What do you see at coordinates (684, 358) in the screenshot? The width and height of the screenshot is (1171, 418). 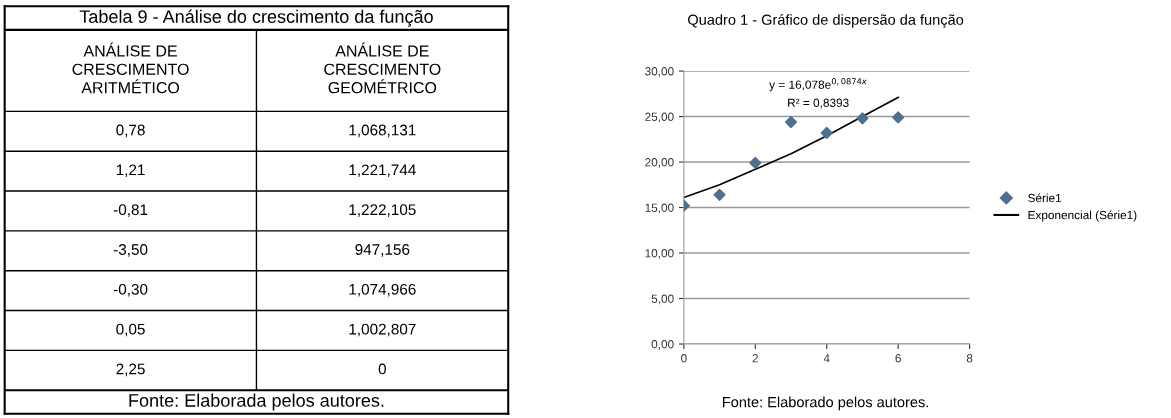 I see `x-tick-label: 0` at bounding box center [684, 358].